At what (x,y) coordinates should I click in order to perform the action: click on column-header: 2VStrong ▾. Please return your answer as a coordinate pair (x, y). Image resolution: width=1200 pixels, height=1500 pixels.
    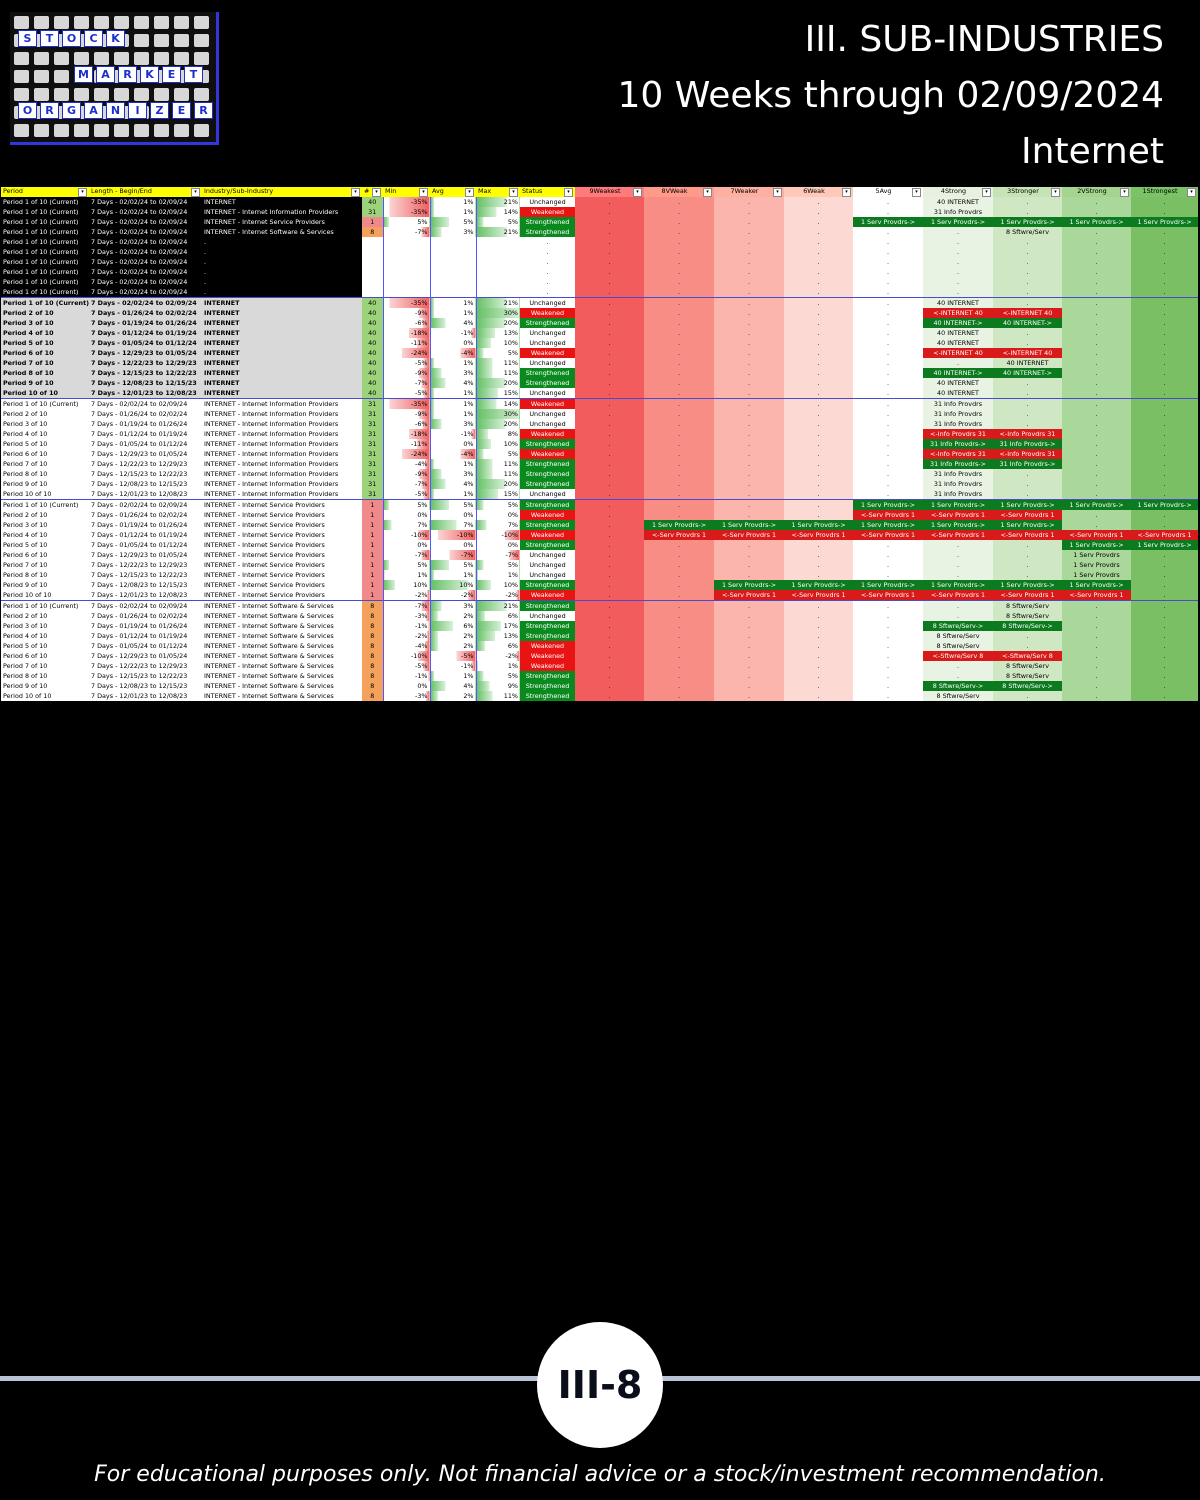
    Looking at the image, I should click on (1096, 192).